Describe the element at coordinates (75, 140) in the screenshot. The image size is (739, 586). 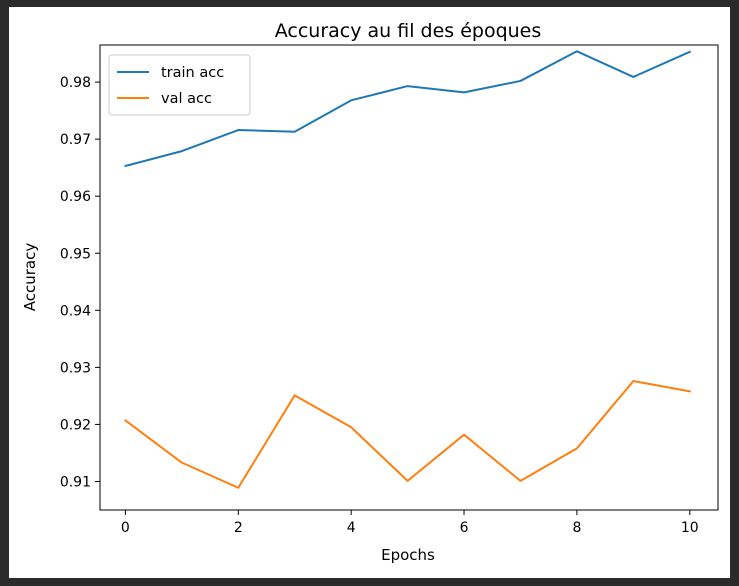
I see `y-tick-label: 0.97` at that location.